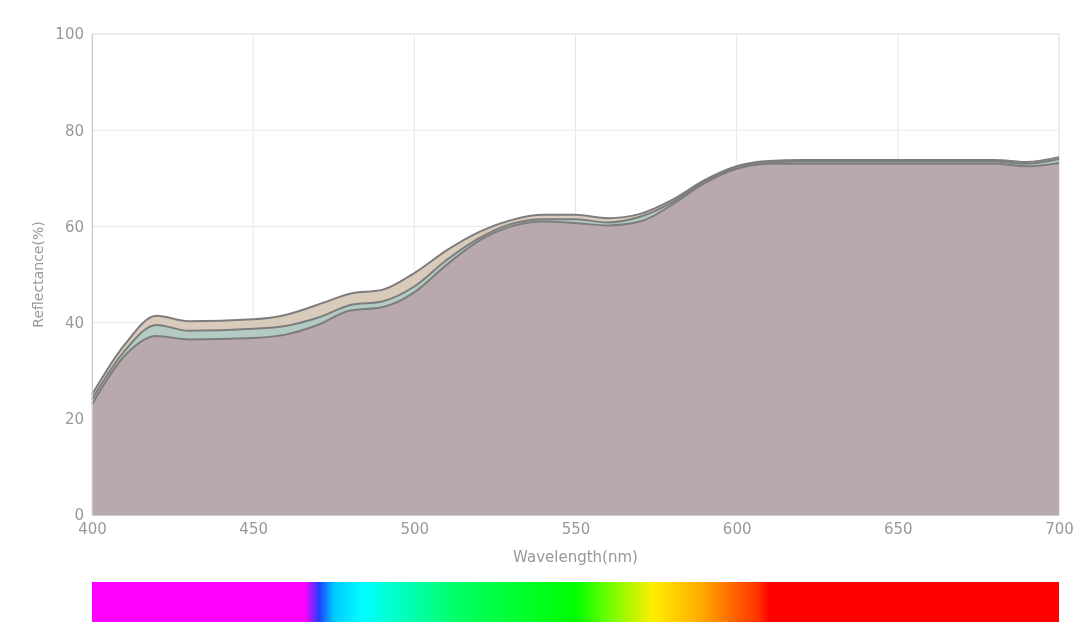 Image resolution: width=1083 pixels, height=639 pixels. What do you see at coordinates (74, 130) in the screenshot?
I see `y-tick-label: 80` at bounding box center [74, 130].